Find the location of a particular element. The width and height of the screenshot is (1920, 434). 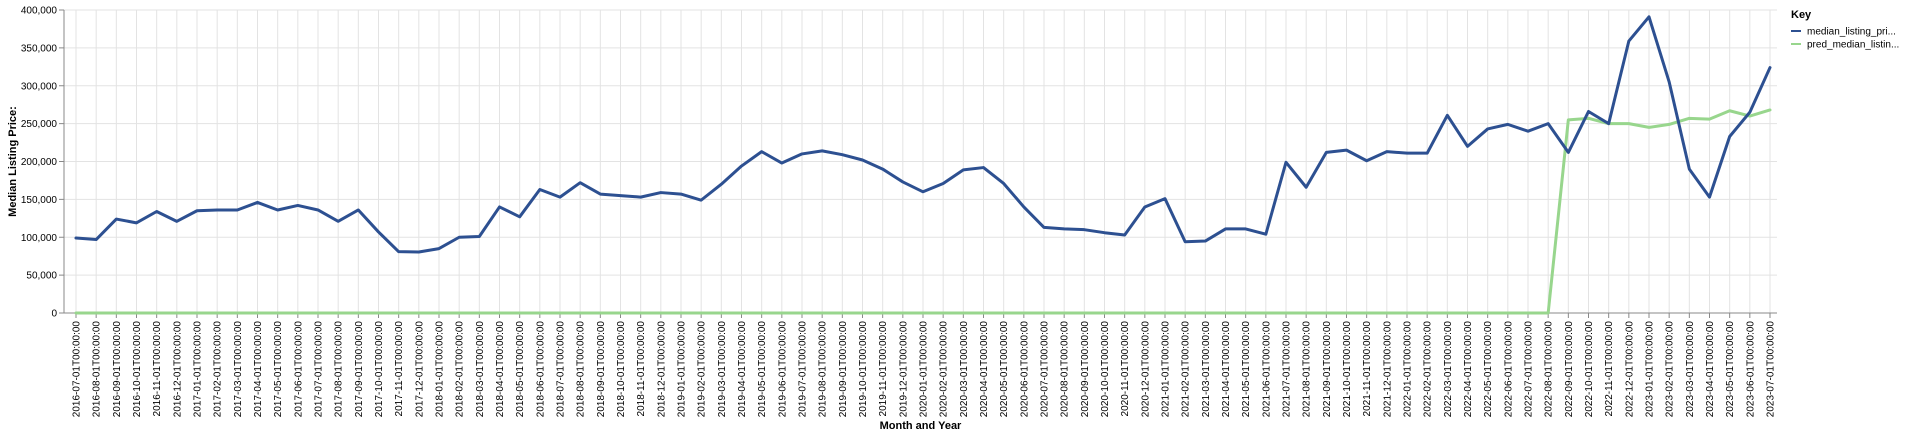

x-tick-label: 2019-04-01T00:00:00 is located at coordinates (742, 369).